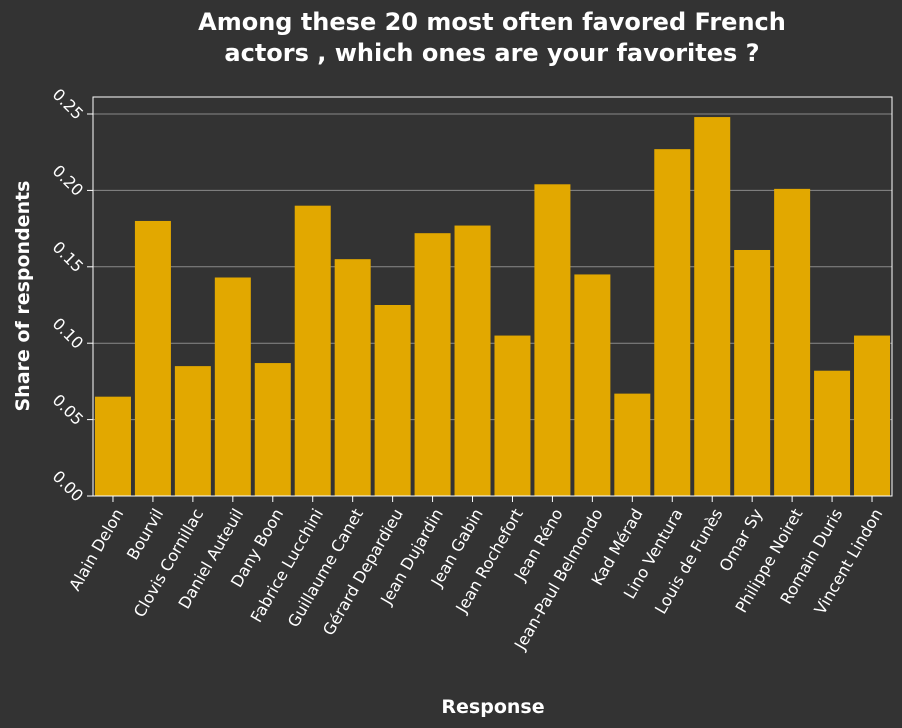  I want to click on x-axis-label: Response, so click(492, 707).